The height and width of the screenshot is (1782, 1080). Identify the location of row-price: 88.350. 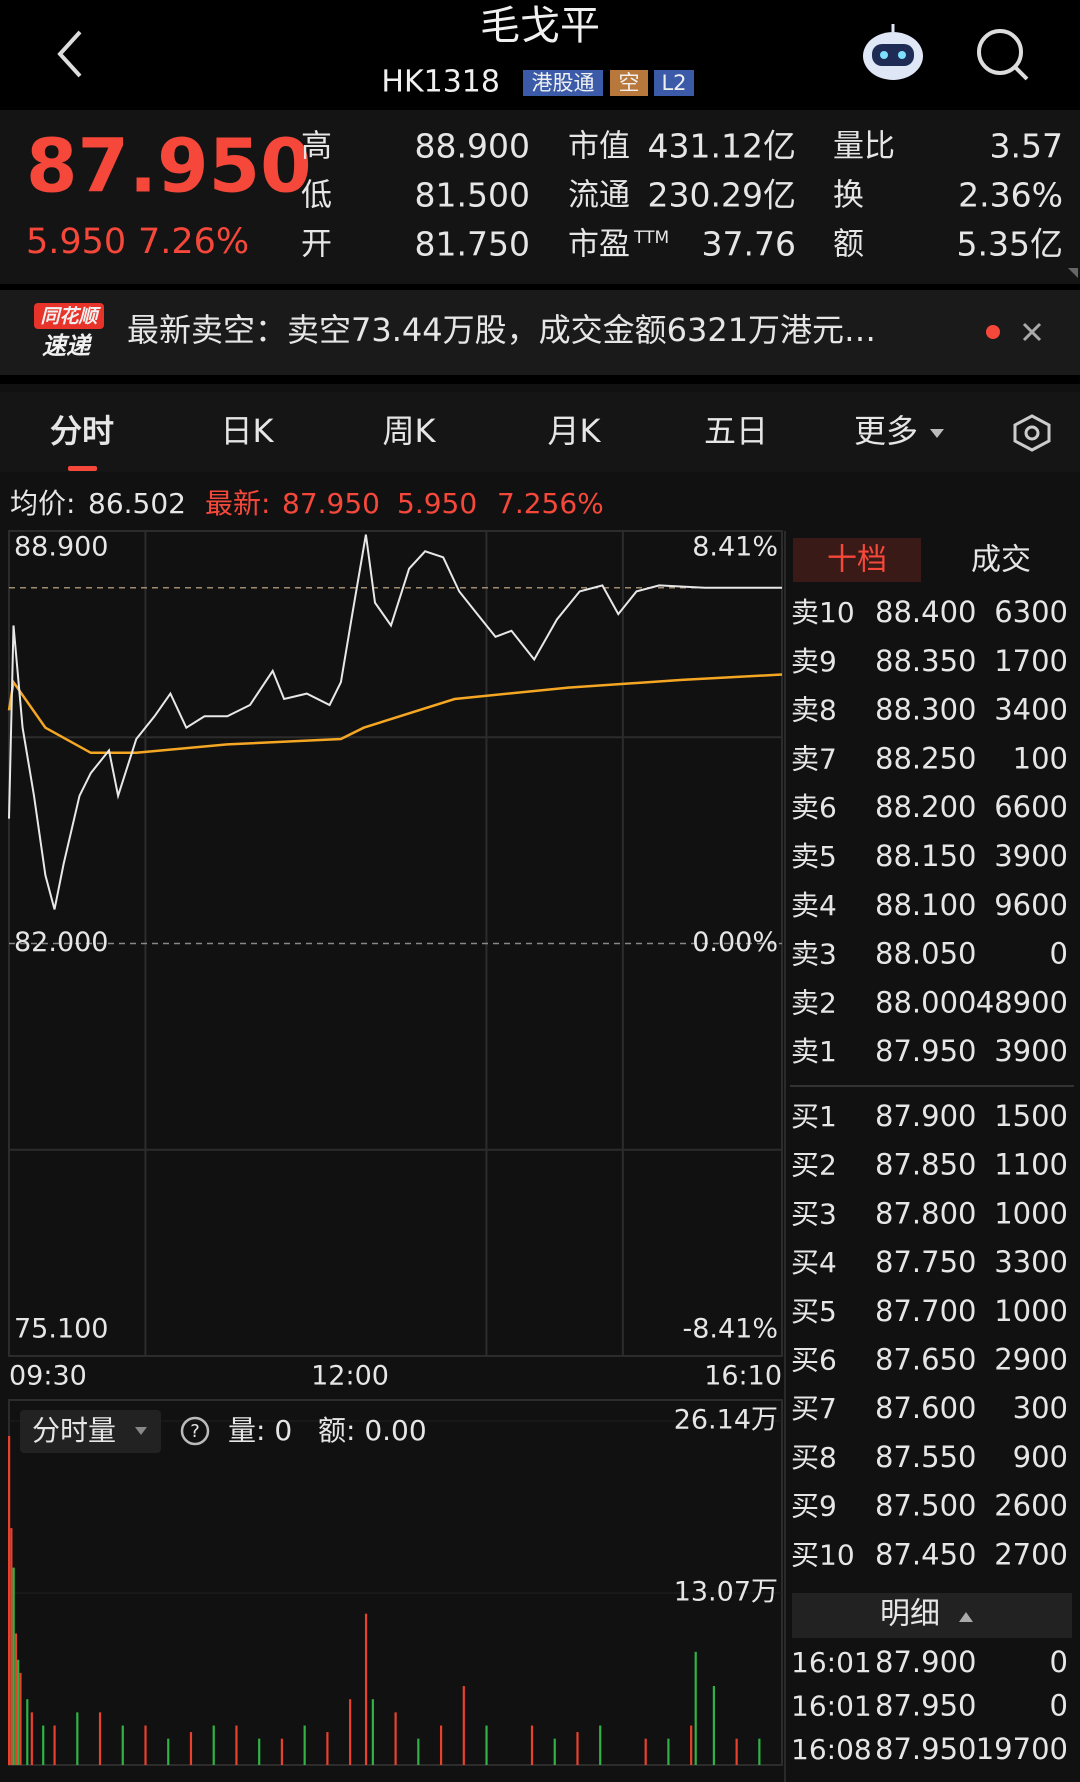
(925, 661).